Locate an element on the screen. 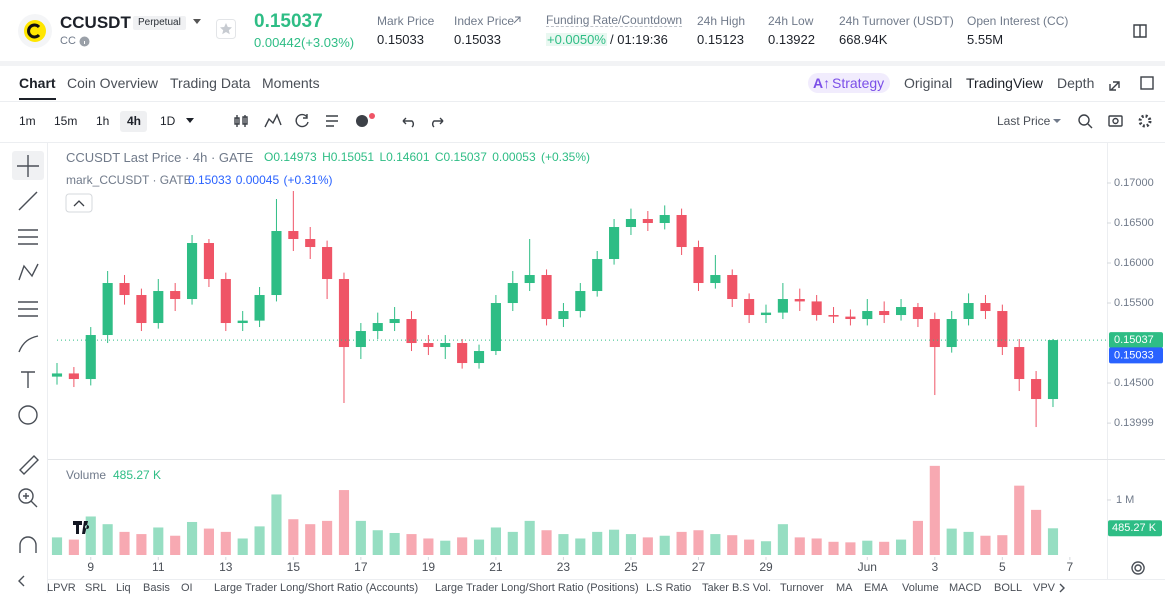 Image resolution: width=1165 pixels, height=594 pixels. undo is located at coordinates (408, 122).